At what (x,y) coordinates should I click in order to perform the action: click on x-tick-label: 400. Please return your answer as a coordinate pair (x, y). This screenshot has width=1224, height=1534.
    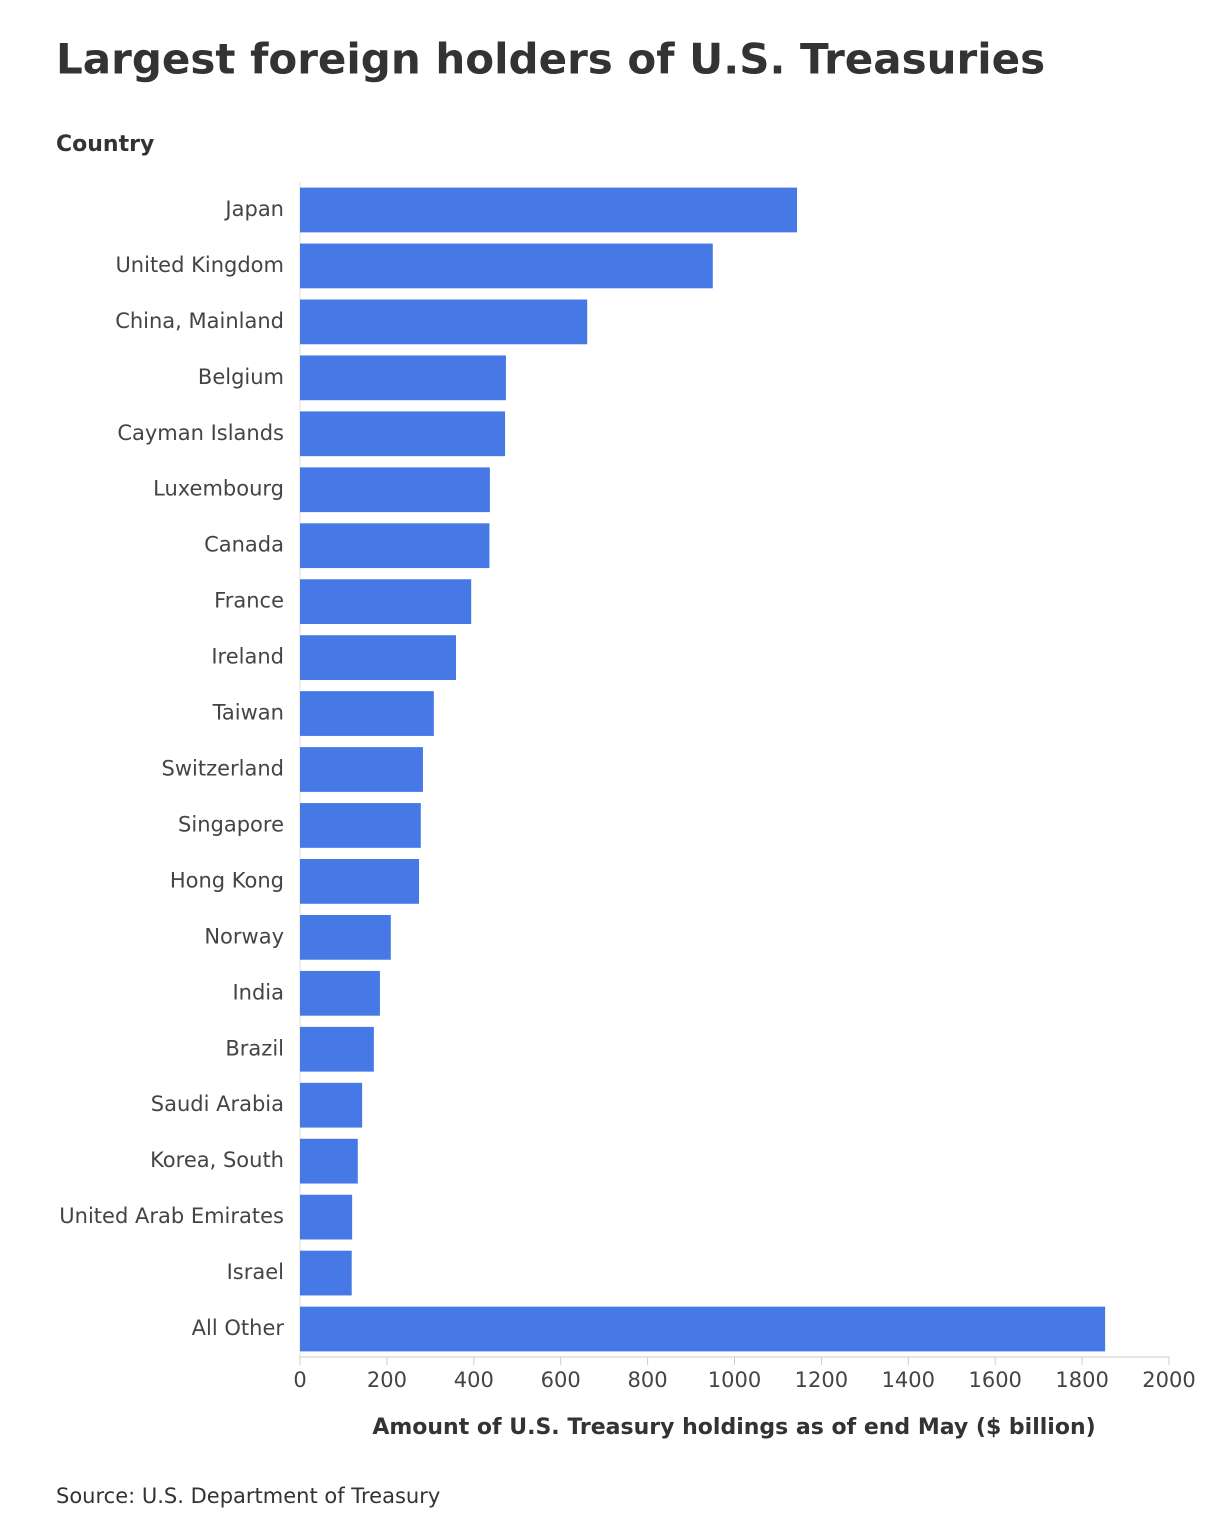
    Looking at the image, I should click on (474, 1380).